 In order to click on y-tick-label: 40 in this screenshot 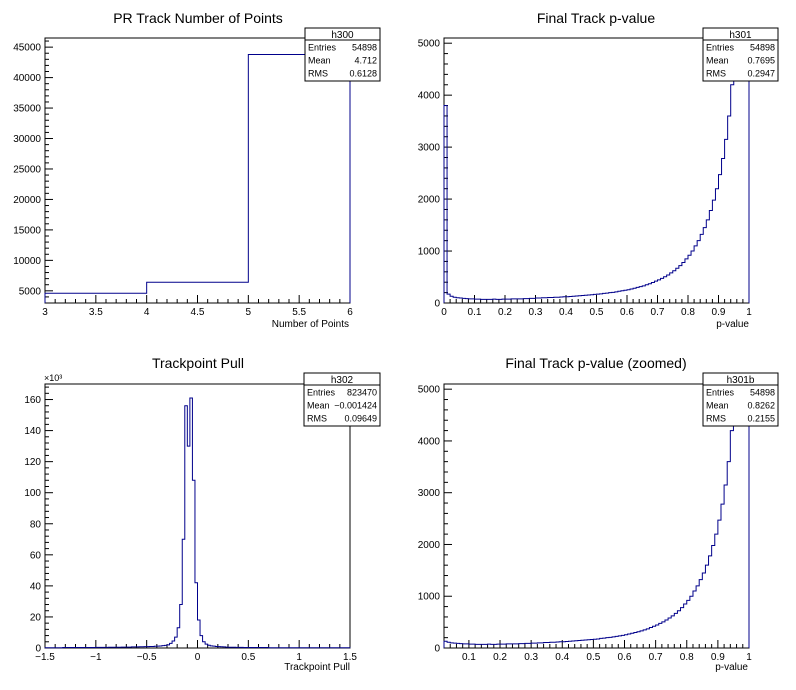, I will do `click(36, 586)`.